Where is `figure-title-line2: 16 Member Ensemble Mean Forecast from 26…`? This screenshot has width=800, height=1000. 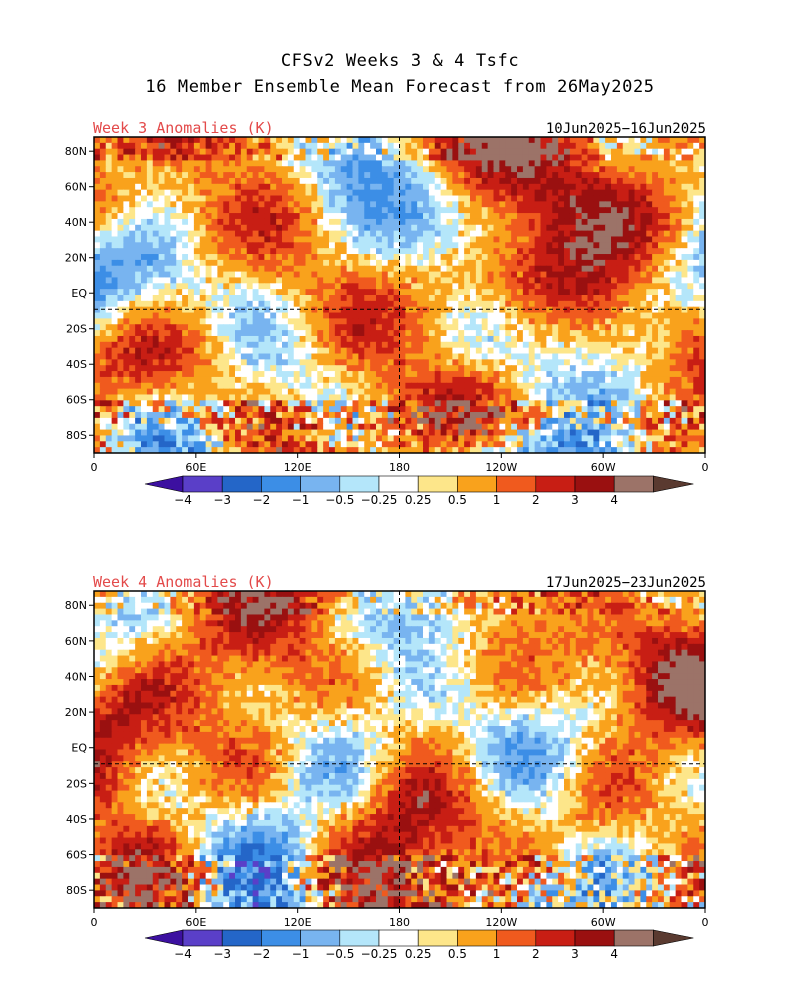 figure-title-line2: 16 Member Ensemble Mean Forecast from 26… is located at coordinates (399, 87).